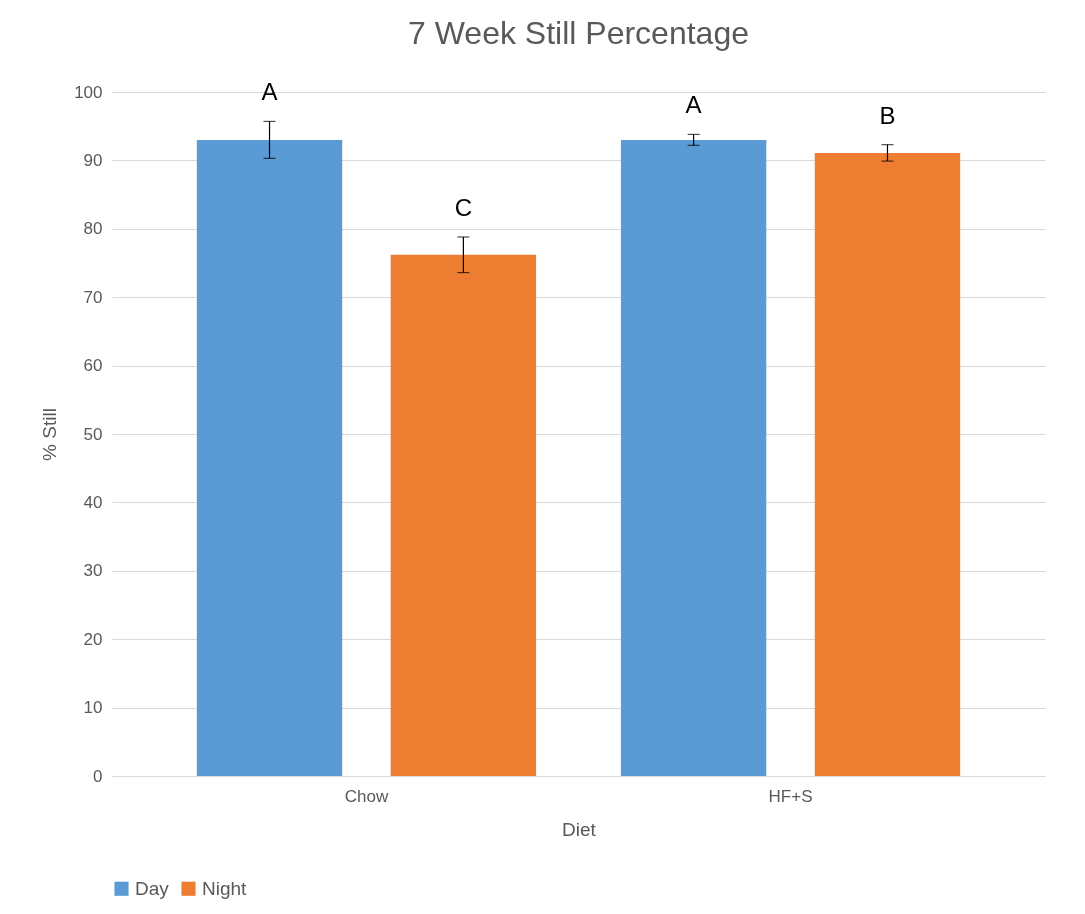  What do you see at coordinates (578, 33) in the screenshot?
I see `chart-title: 7 Week Still Percentage` at bounding box center [578, 33].